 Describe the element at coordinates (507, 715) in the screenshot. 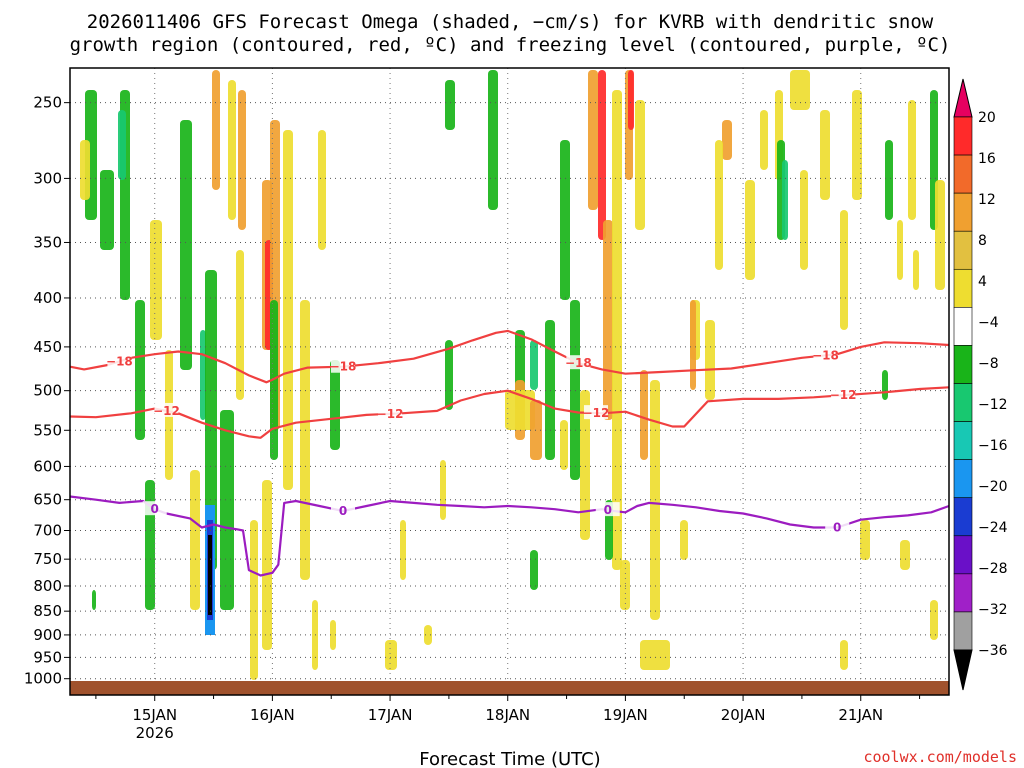

I see `x-tick-label: 18JAN` at that location.